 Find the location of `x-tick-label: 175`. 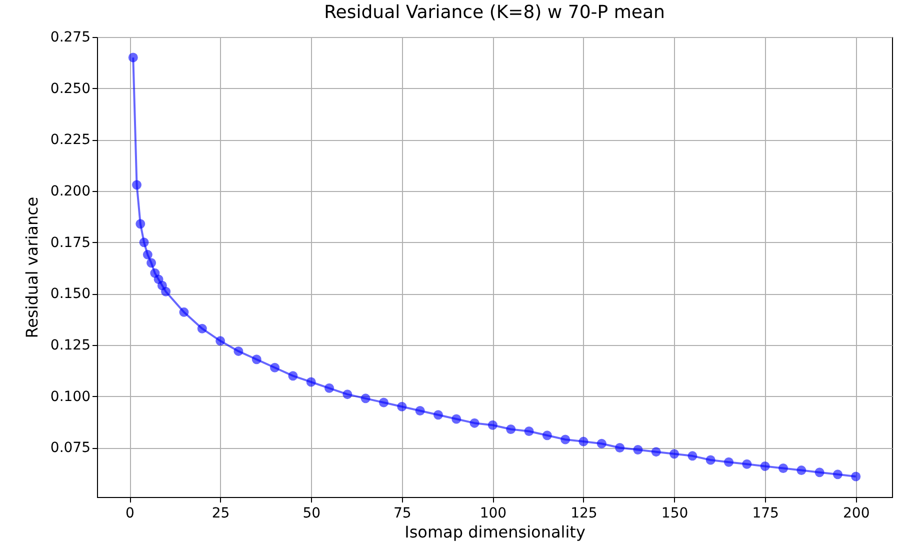

x-tick-label: 175 is located at coordinates (765, 514).